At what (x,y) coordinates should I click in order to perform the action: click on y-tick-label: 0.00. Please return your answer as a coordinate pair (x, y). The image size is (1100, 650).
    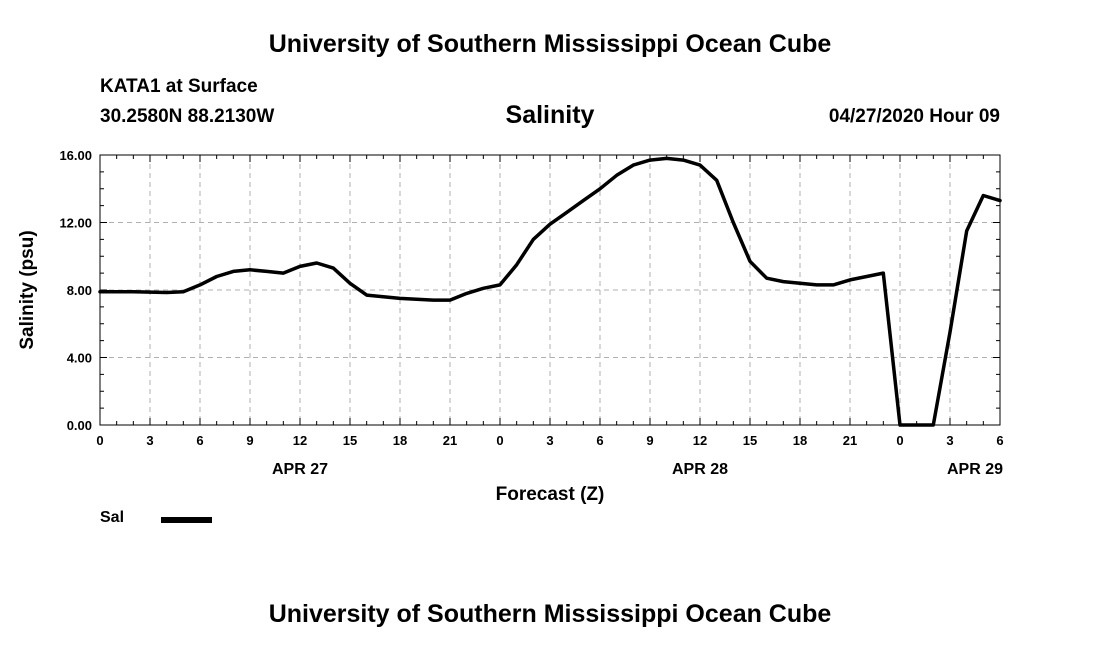
    Looking at the image, I should click on (79, 425).